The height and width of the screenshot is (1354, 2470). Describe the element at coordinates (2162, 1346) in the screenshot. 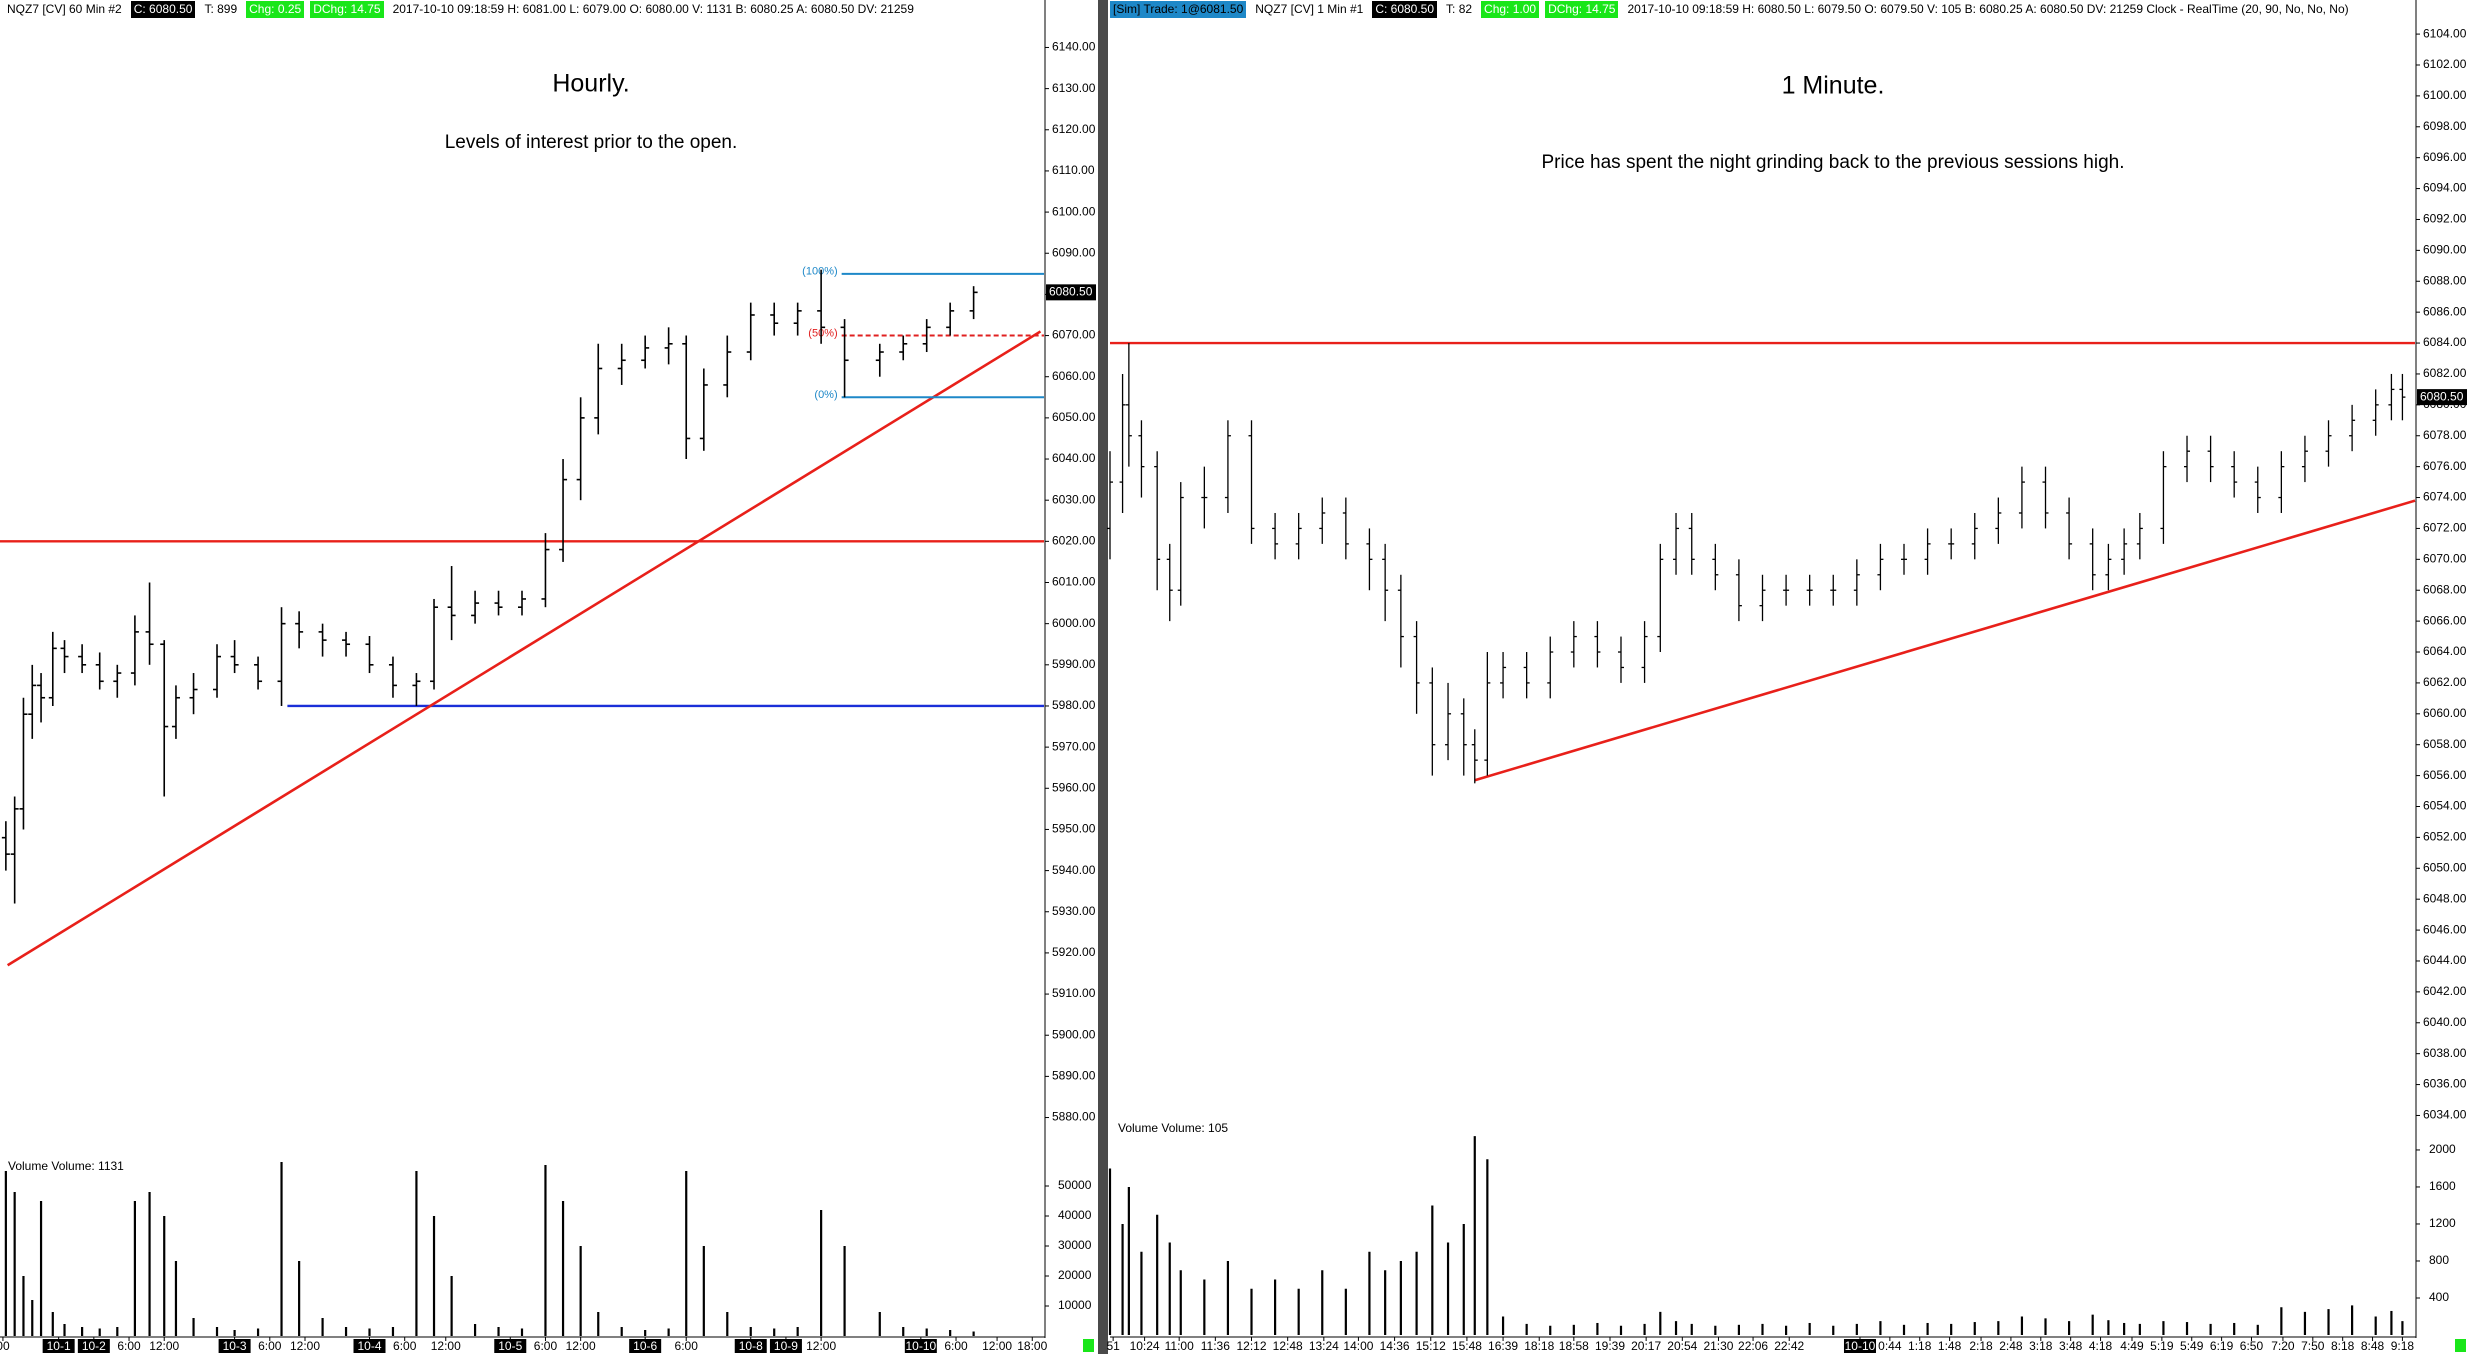

I see `x-tick-label: 5:19` at that location.